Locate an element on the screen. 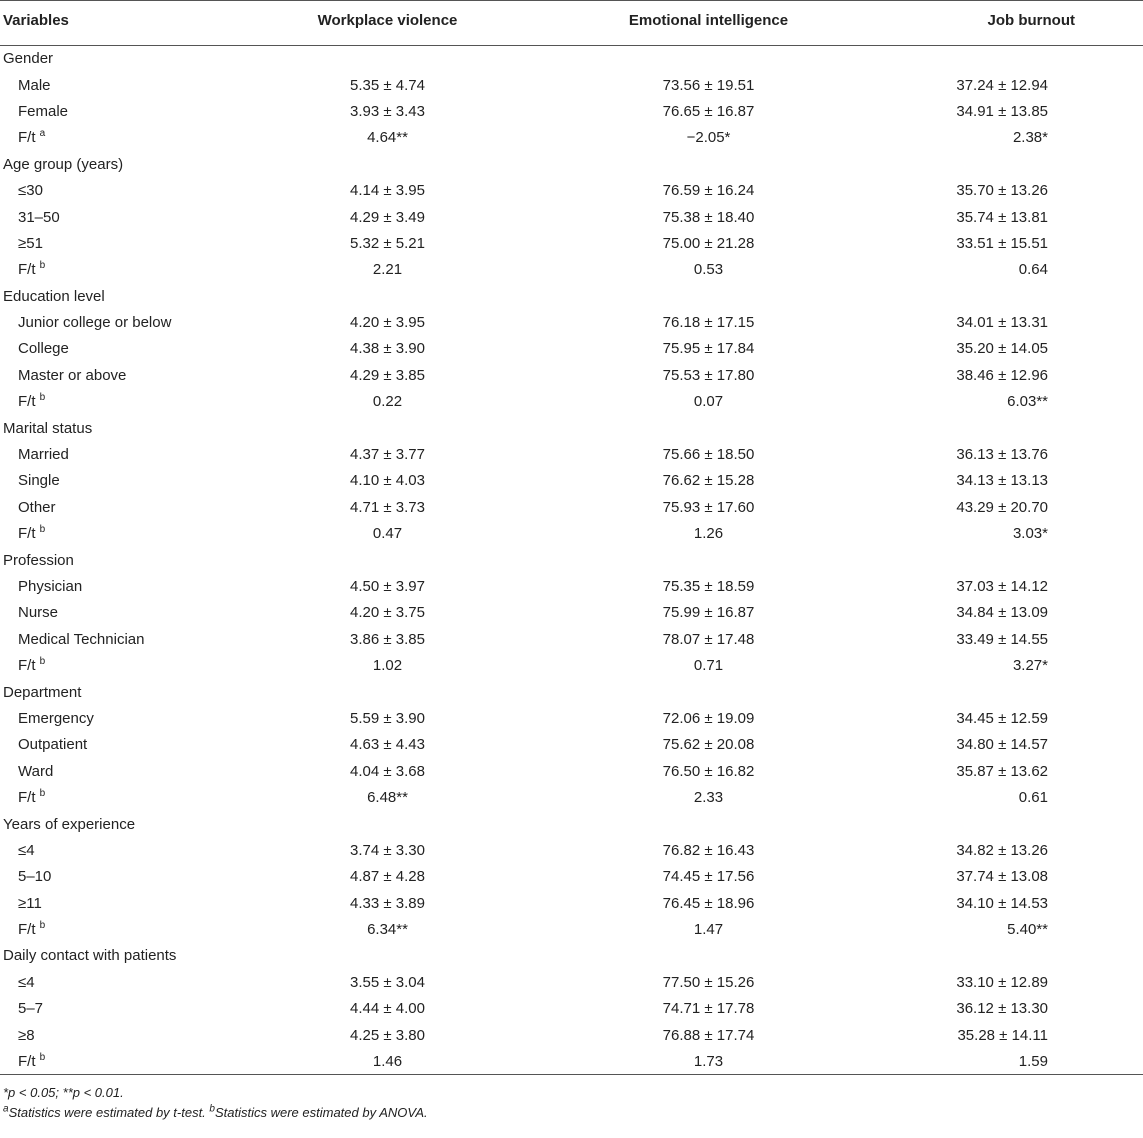 Image resolution: width=1143 pixels, height=1138 pixels. cell-workplace-violence: 4.63 ± 4.43 is located at coordinates (387, 745).